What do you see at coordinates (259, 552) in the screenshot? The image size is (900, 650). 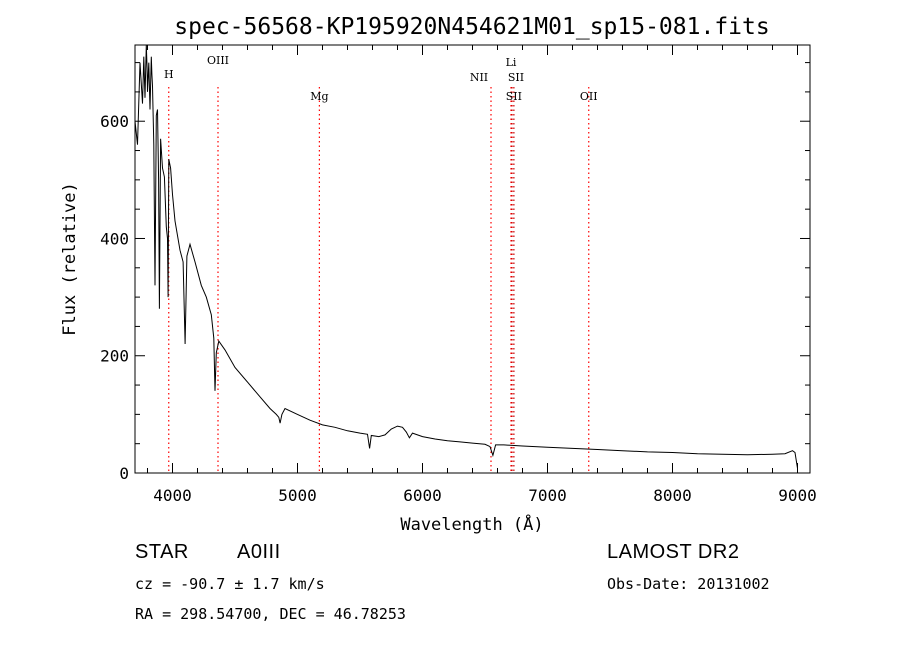 I see `object-subclass: A0III` at bounding box center [259, 552].